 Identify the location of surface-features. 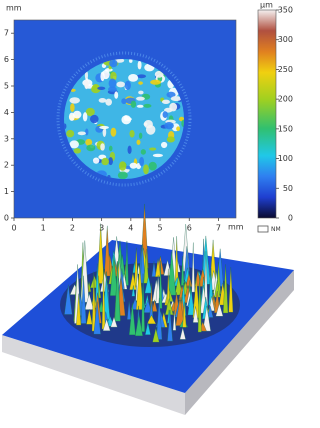
(124, 119).